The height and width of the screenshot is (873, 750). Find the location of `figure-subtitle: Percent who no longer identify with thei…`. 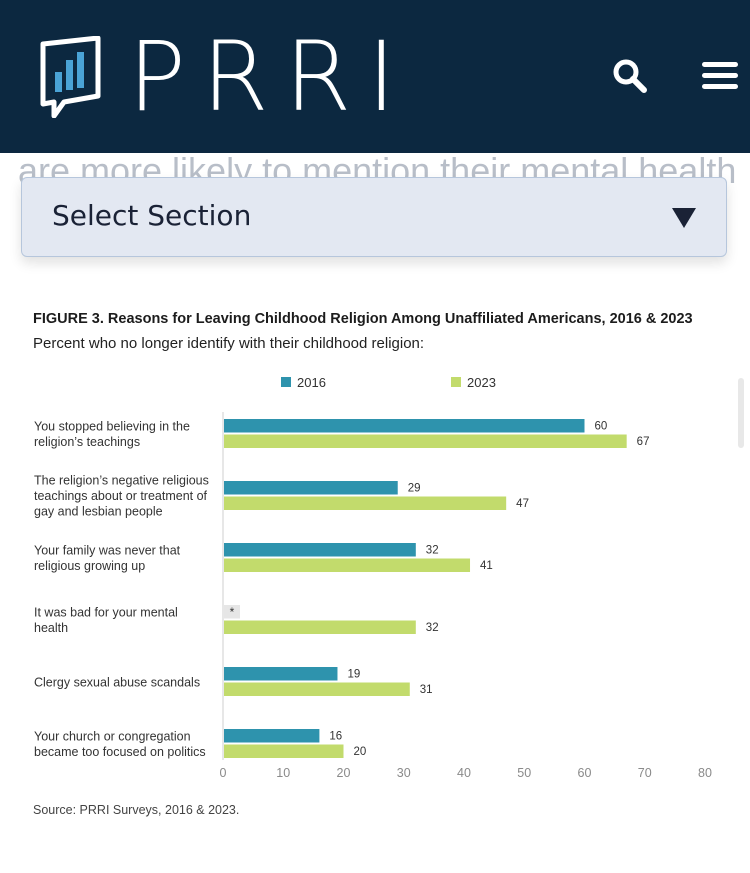

figure-subtitle: Percent who no longer identify with thei… is located at coordinates (229, 343).